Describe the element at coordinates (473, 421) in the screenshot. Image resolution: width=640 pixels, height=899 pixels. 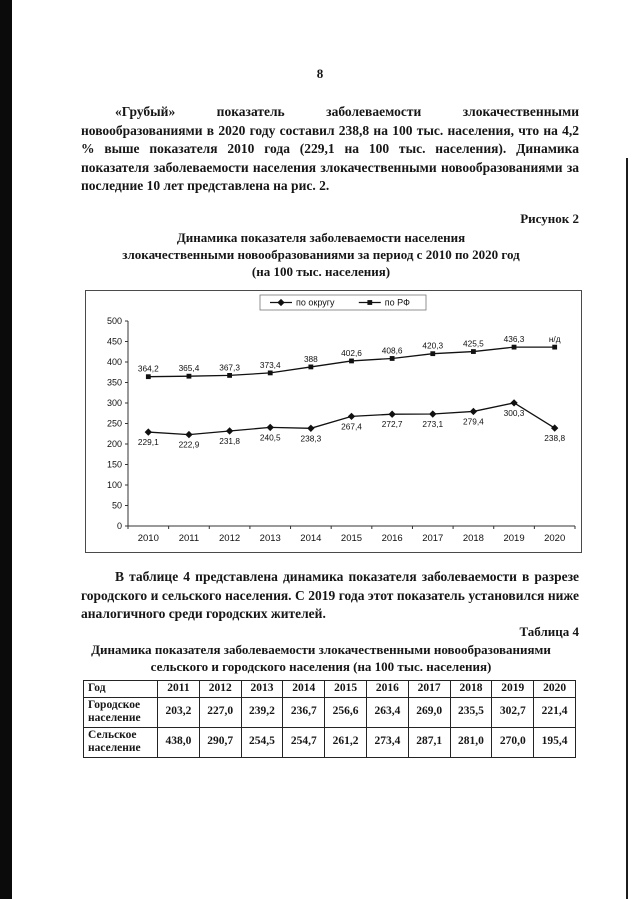
I see `svg-text: 279,4` at that location.